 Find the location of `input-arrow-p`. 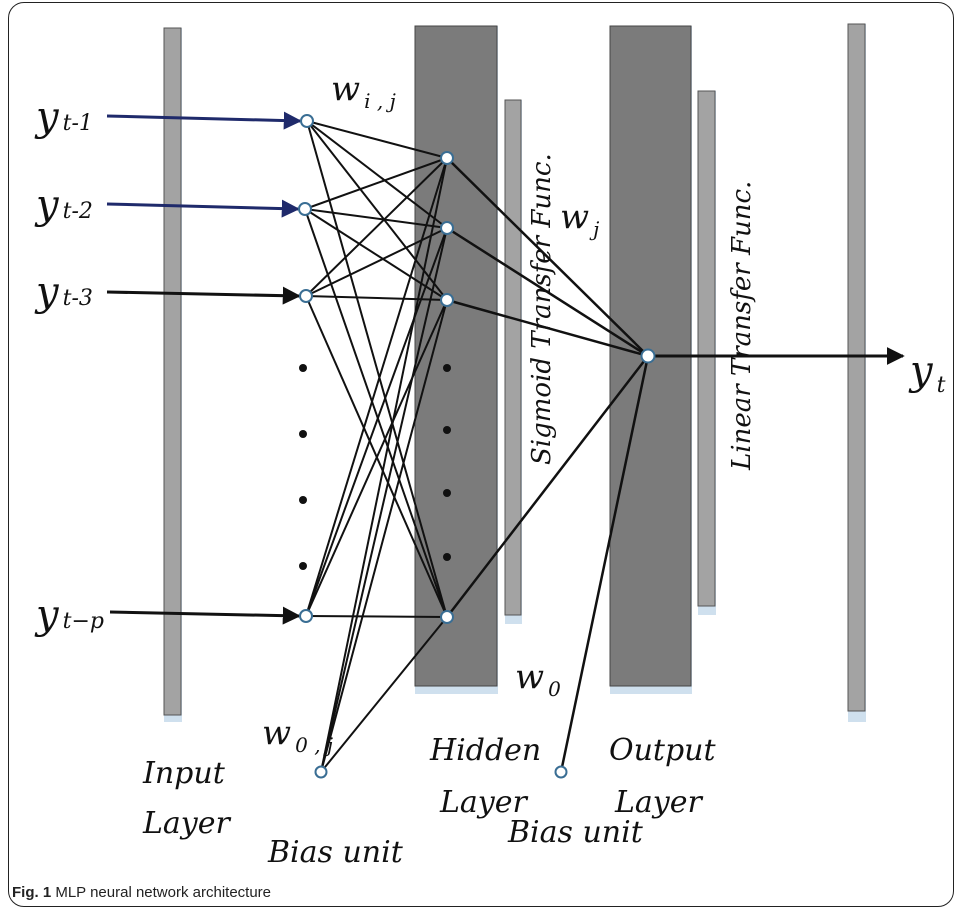

input-arrow-p is located at coordinates (205, 615).